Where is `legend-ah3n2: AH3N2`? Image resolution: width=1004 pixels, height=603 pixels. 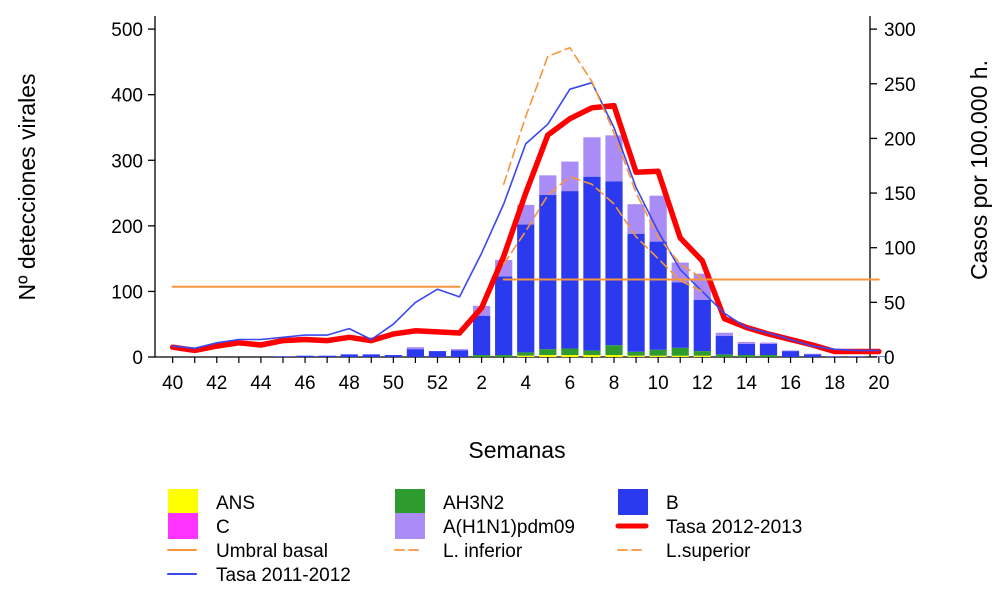
legend-ah3n2: AH3N2 is located at coordinates (449, 502).